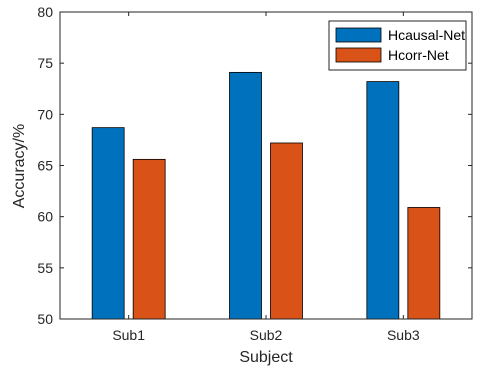  I want to click on y-tick-label: 60, so click(45, 217).